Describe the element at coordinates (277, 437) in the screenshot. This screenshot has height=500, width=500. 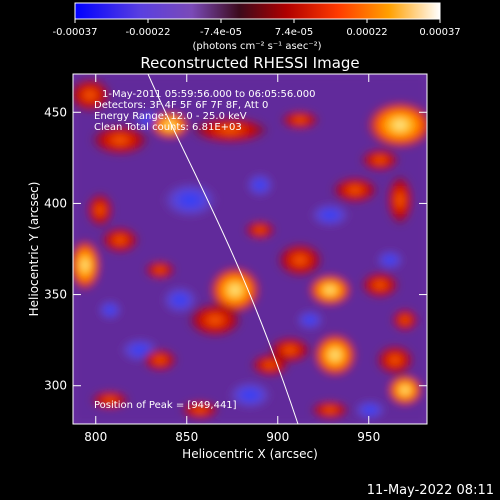
I see `x-tick-label: 900` at that location.